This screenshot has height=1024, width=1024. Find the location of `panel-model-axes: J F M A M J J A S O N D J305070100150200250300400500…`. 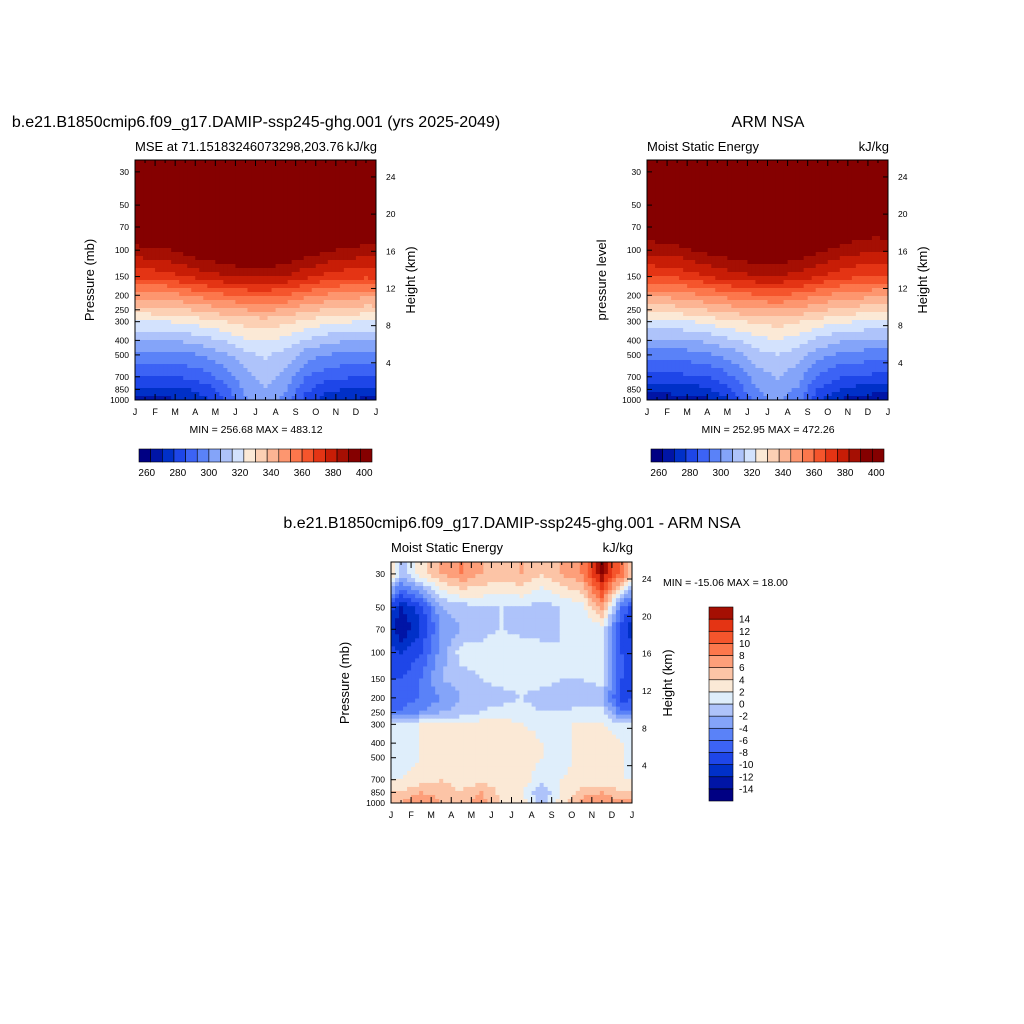

panel-model-axes: J F M A M J J A S O N D J305070100150200250300400500… is located at coordinates (253, 288).